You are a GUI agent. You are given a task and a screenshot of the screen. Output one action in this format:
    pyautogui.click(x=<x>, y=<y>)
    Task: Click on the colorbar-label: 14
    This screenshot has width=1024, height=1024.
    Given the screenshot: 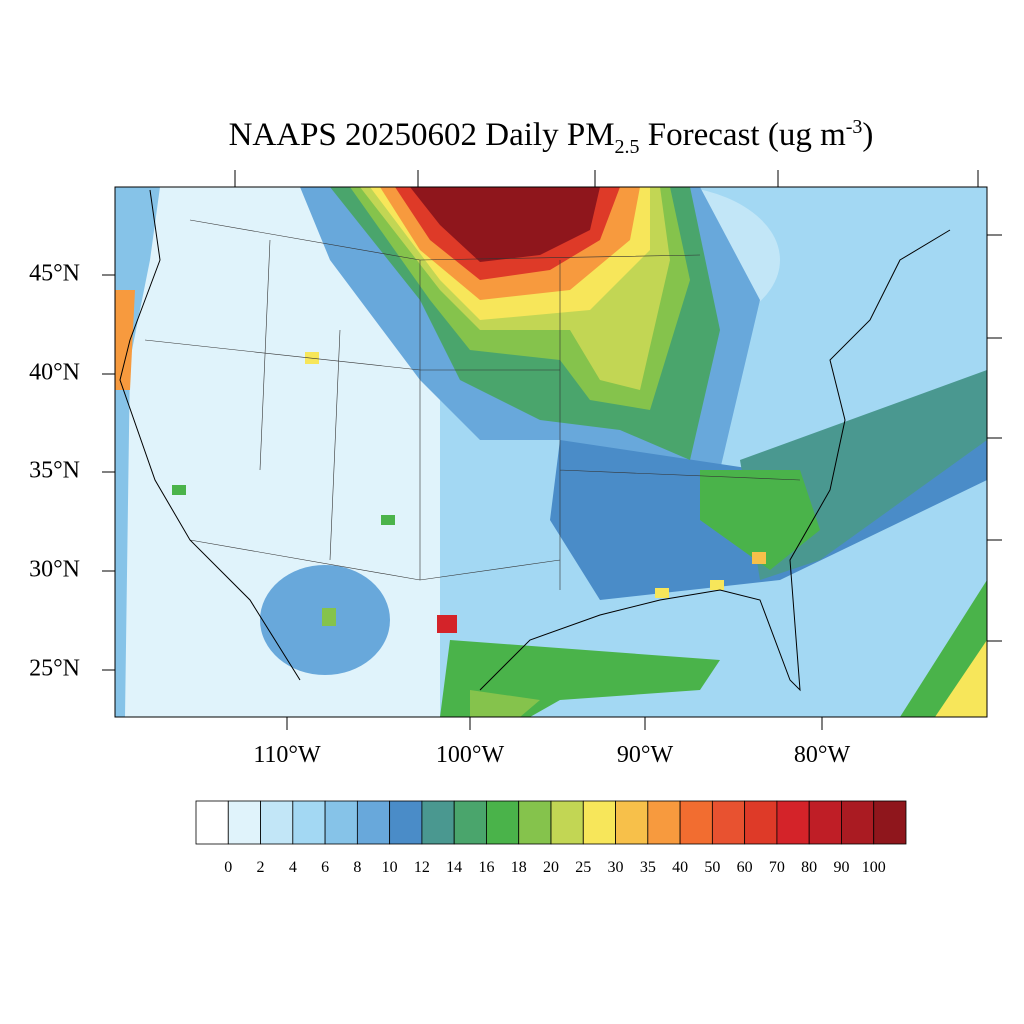 What is the action you would take?
    pyautogui.click(x=454, y=867)
    